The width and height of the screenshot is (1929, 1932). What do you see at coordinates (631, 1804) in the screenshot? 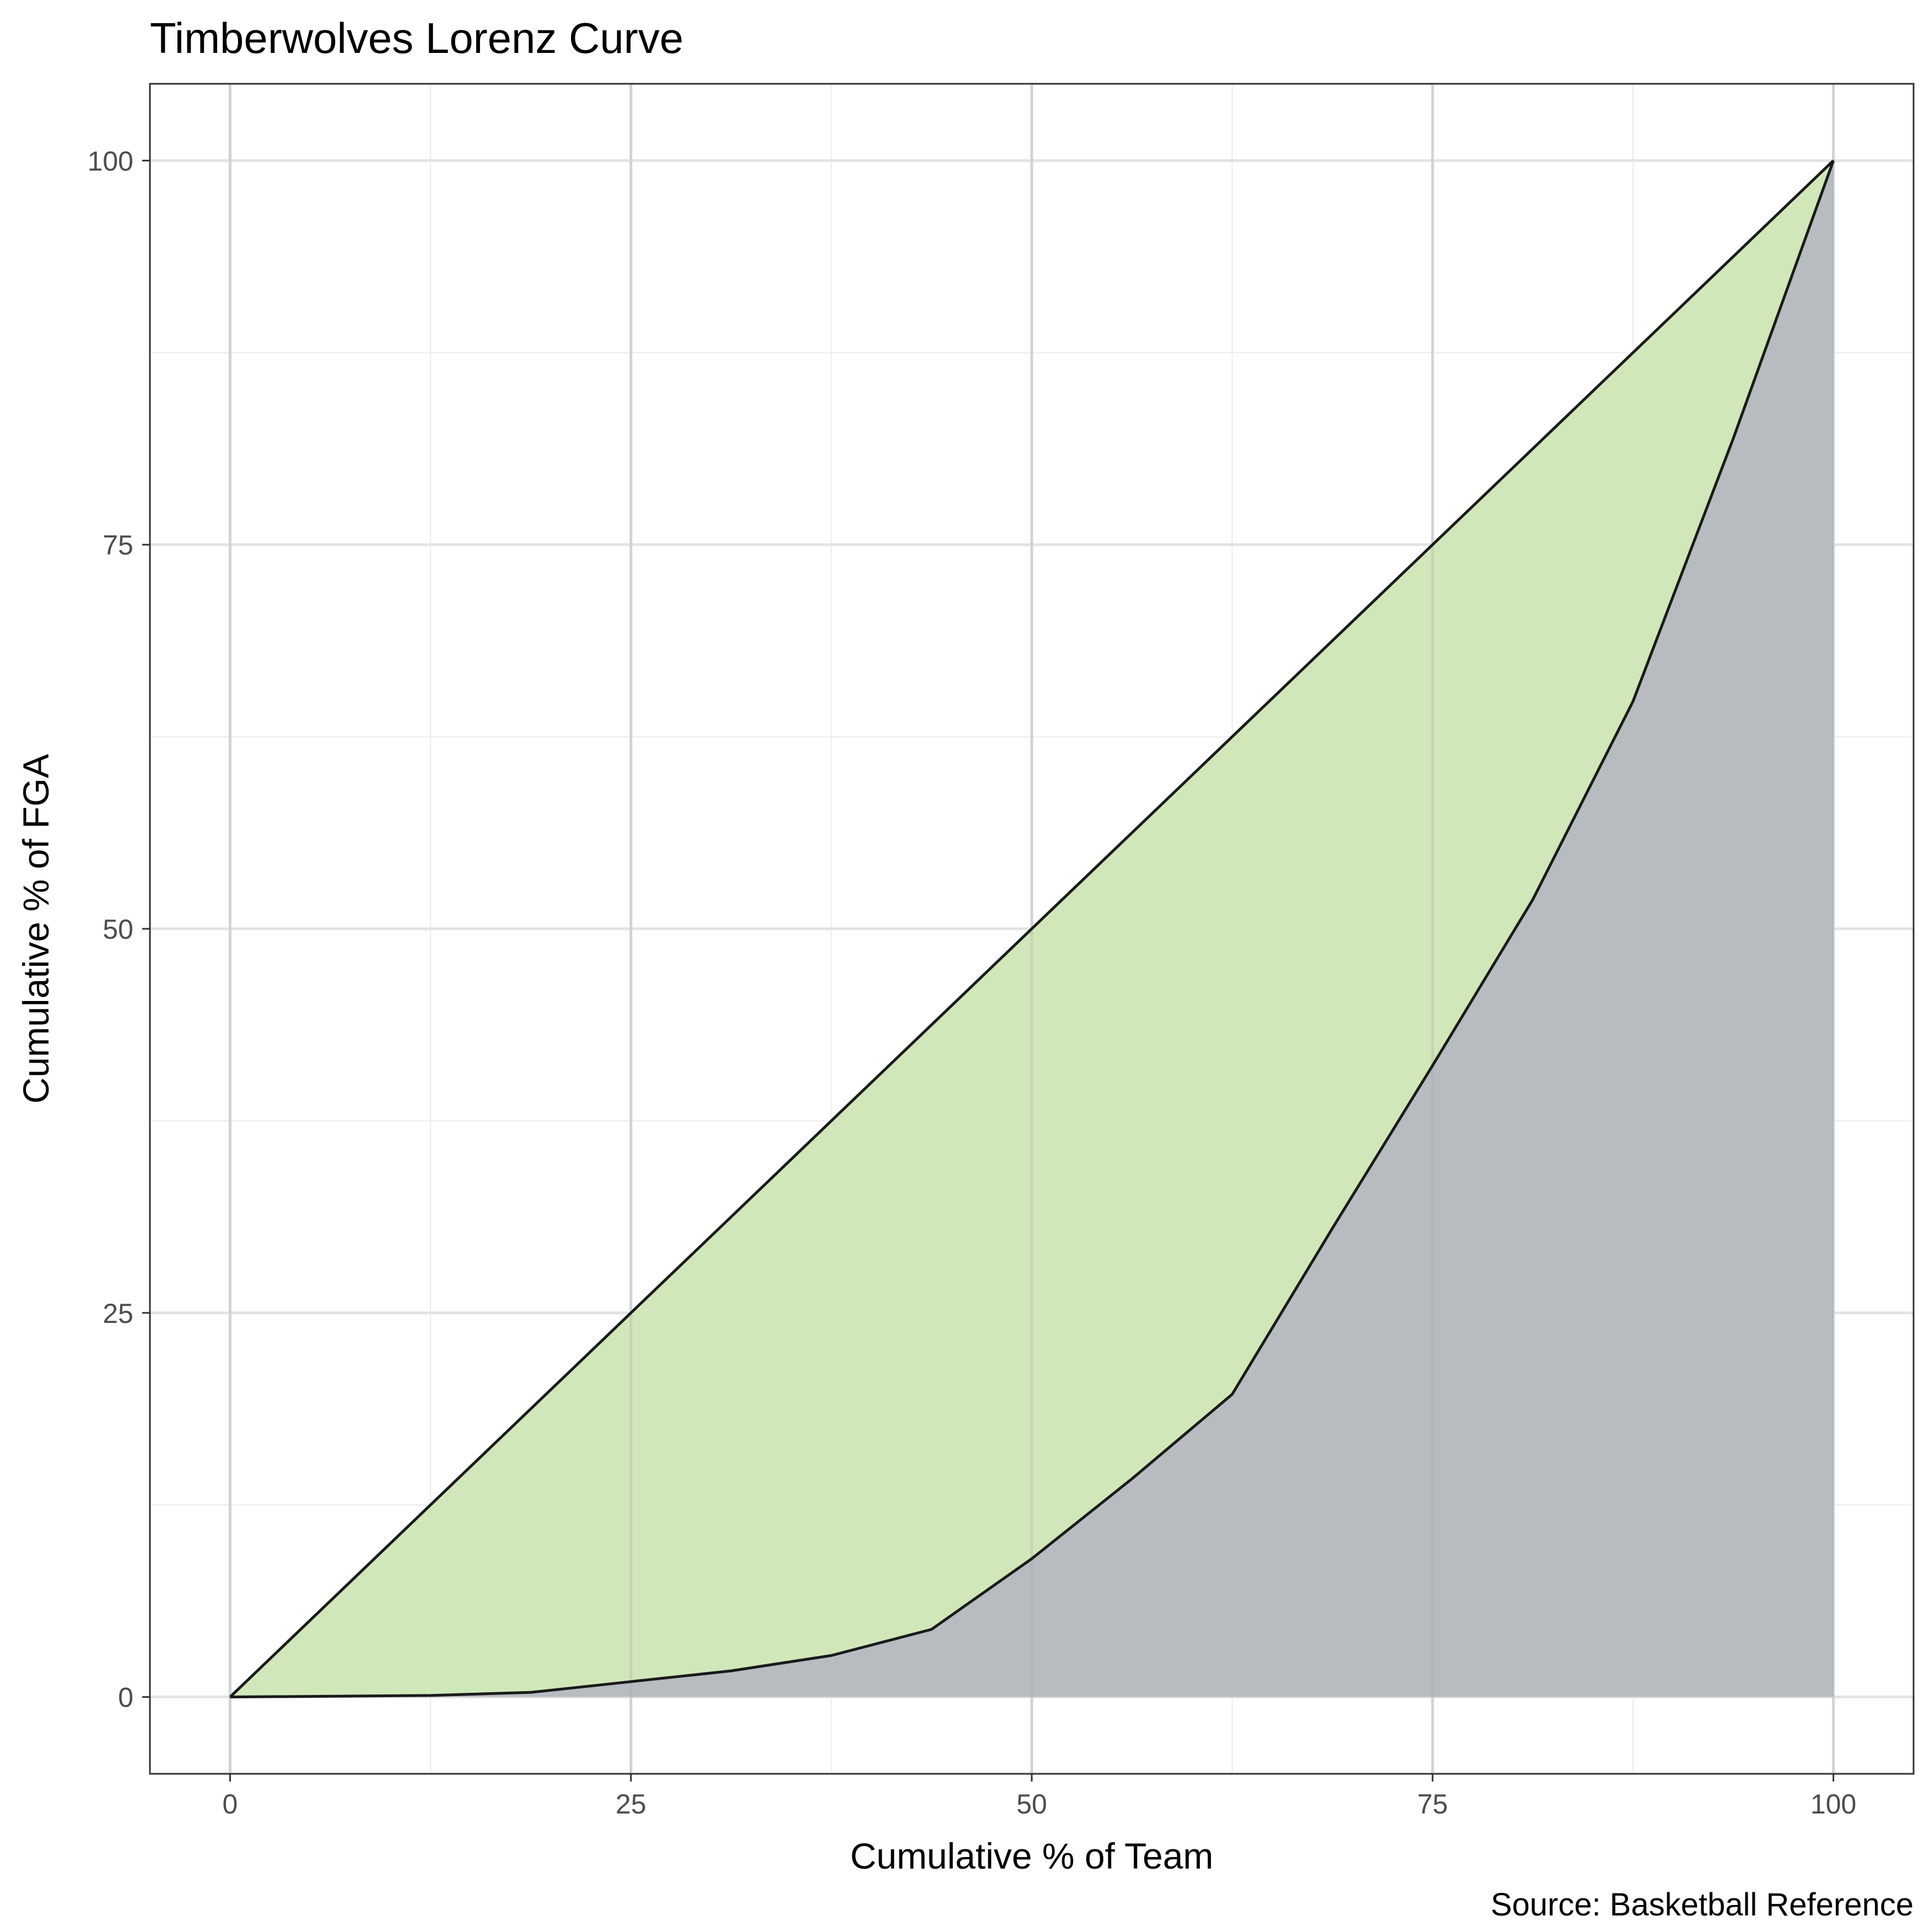
I see `x-tick-label: 25` at bounding box center [631, 1804].